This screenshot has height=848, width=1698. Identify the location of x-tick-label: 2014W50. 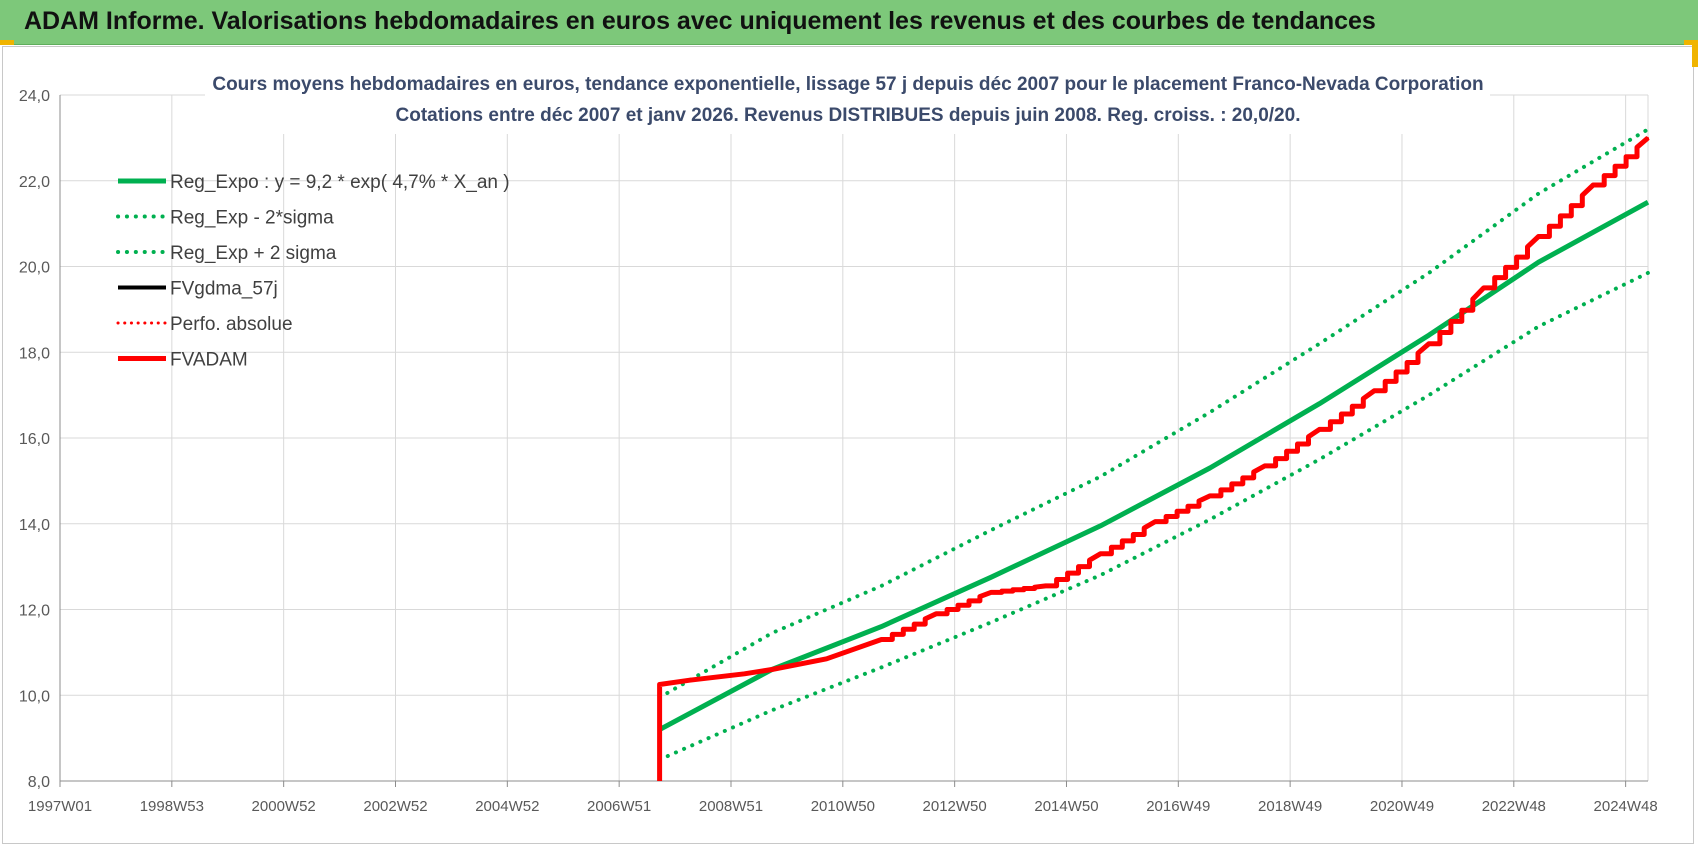
(1066, 806).